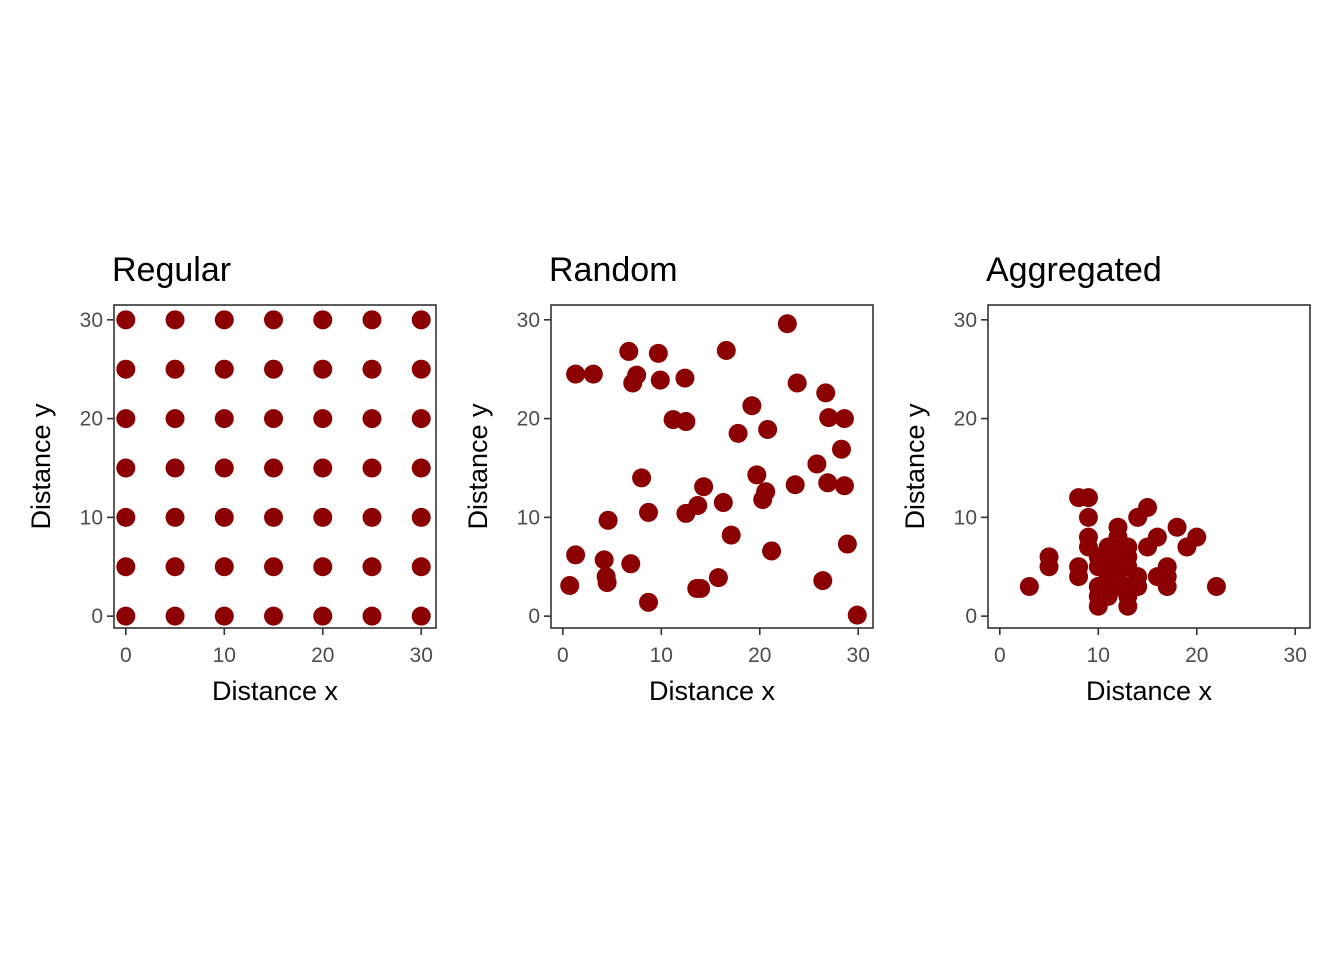 Image resolution: width=1344 pixels, height=960 pixels. What do you see at coordinates (421, 655) in the screenshot?
I see `regular-x-tick-label-3: 30` at bounding box center [421, 655].